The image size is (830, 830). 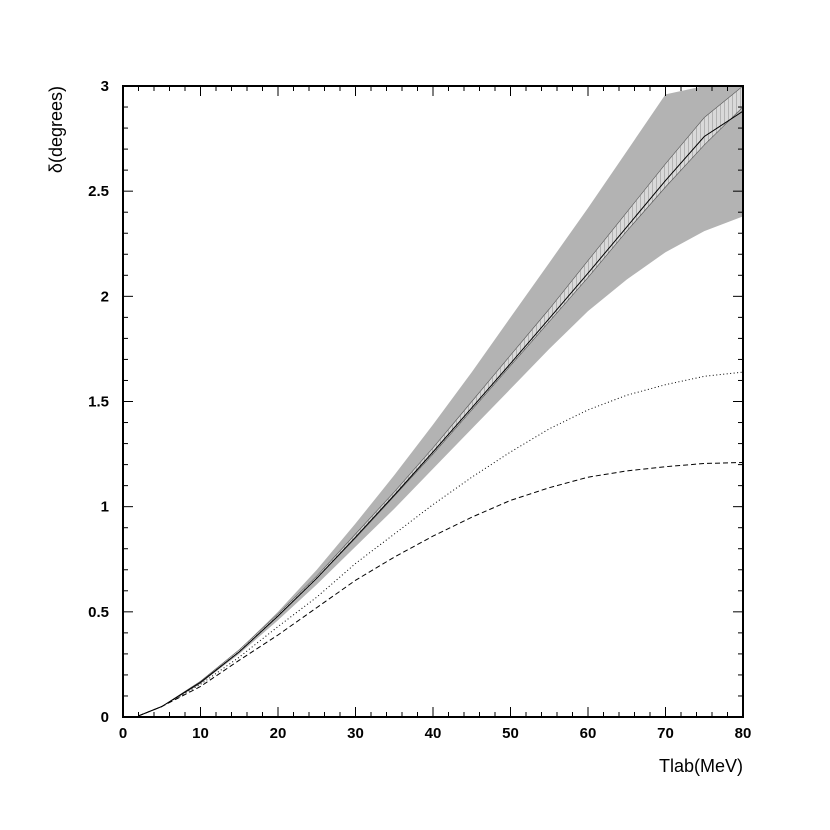 I want to click on x-tick-label: 20, so click(x=278, y=733).